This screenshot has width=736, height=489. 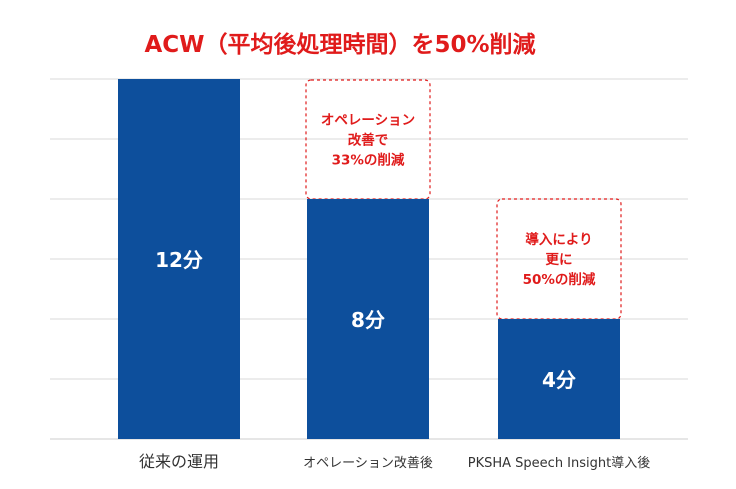 I want to click on bar-value-label: 8分, so click(x=368, y=320).